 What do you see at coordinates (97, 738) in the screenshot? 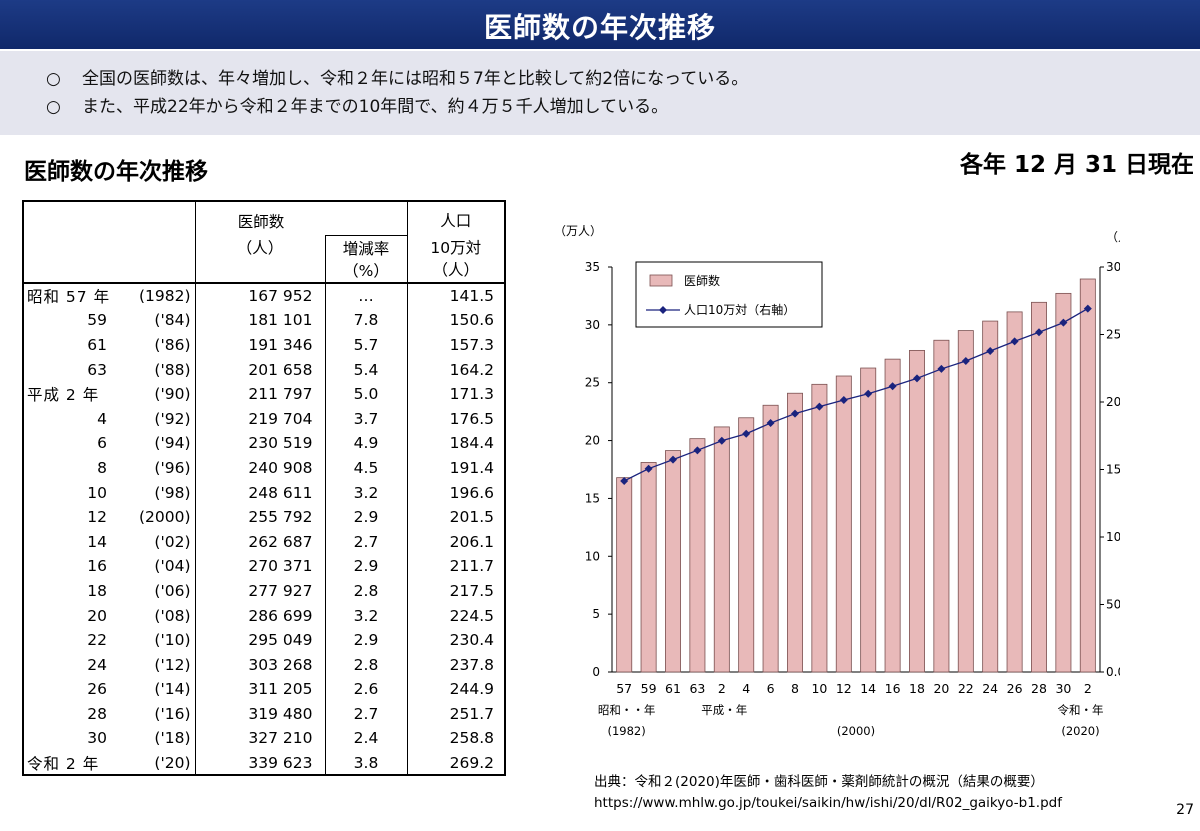
I see `era-cell: 30` at bounding box center [97, 738].